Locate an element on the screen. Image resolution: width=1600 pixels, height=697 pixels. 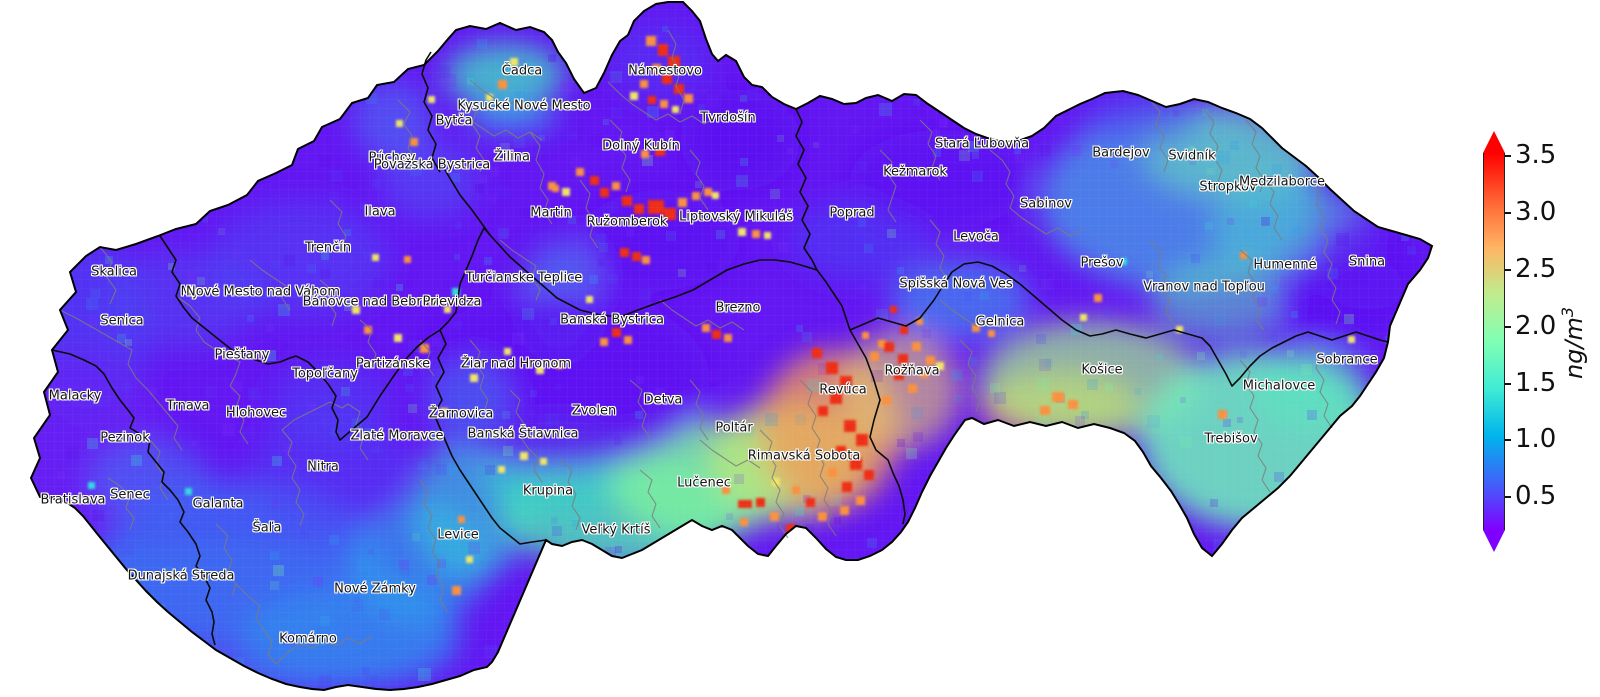
colorbar-tick-label: 3.5 is located at coordinates (1536, 155).